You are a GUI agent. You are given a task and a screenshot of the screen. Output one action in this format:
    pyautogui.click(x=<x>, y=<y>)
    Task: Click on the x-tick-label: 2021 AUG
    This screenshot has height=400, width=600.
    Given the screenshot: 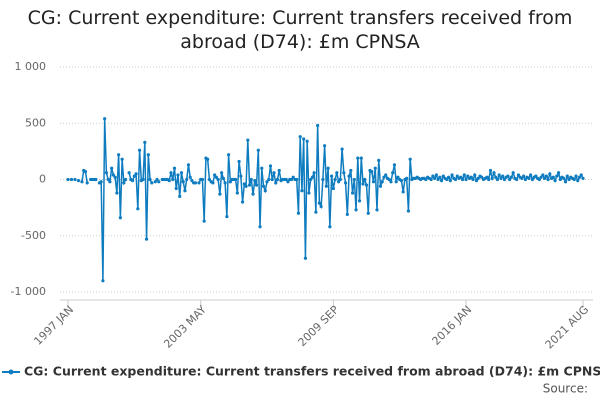 What is the action you would take?
    pyautogui.click(x=567, y=327)
    